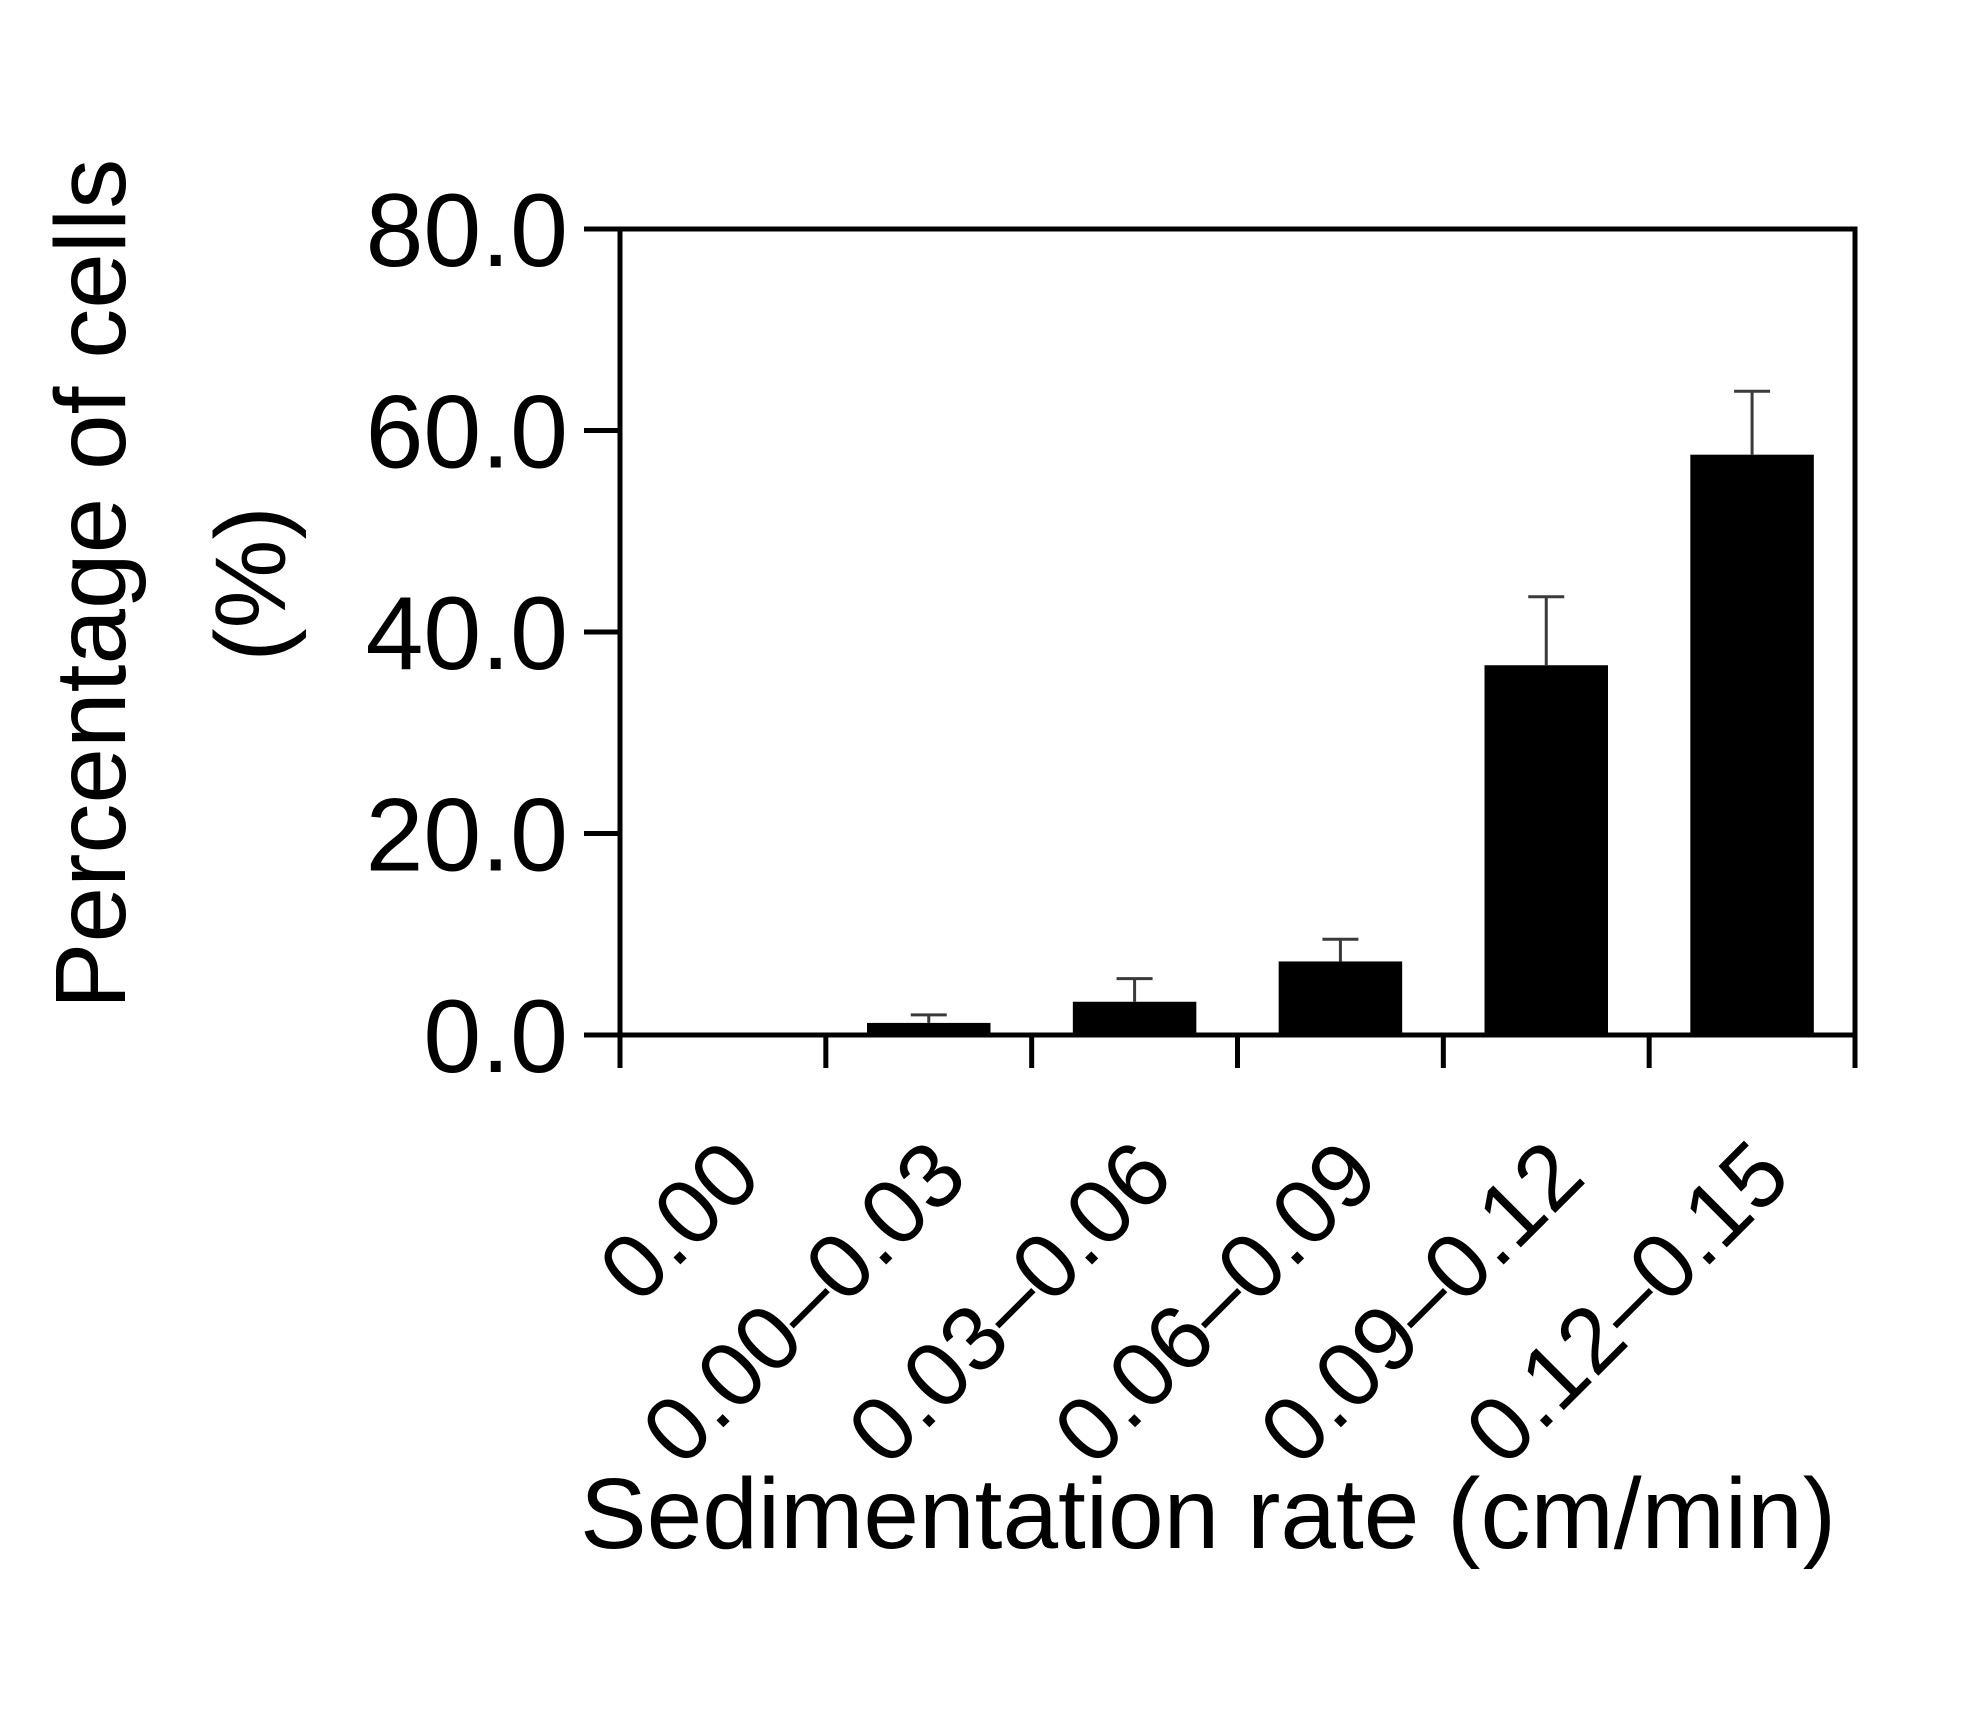 This screenshot has height=1715, width=1974. I want to click on y-tick-label-3: 60.0, so click(467, 433).